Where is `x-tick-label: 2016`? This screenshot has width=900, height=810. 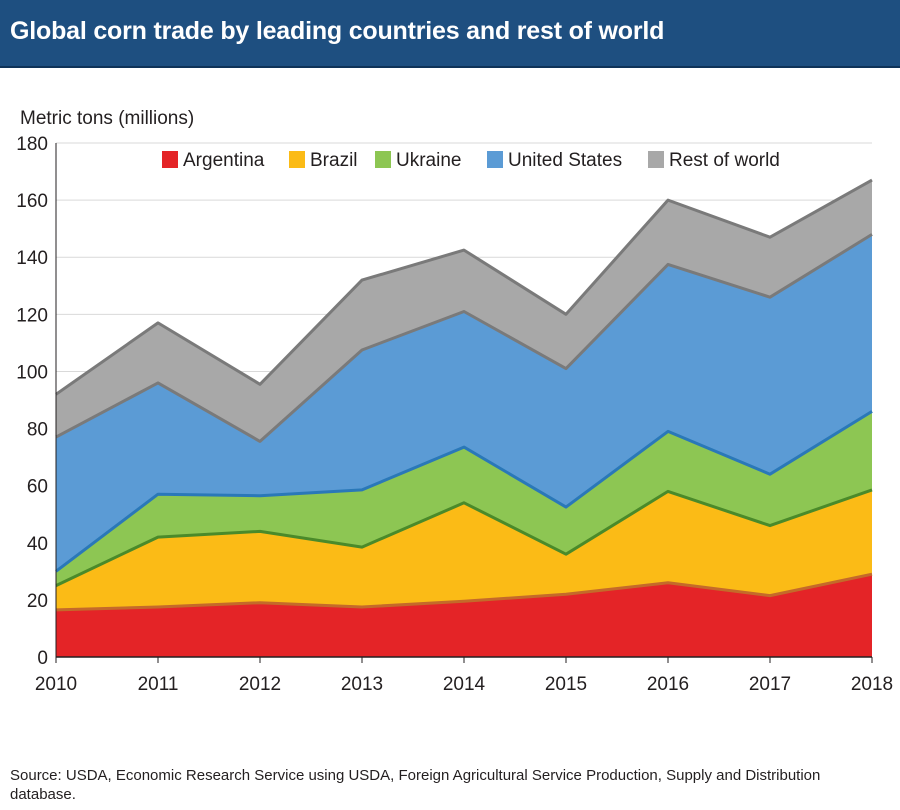 x-tick-label: 2016 is located at coordinates (668, 684).